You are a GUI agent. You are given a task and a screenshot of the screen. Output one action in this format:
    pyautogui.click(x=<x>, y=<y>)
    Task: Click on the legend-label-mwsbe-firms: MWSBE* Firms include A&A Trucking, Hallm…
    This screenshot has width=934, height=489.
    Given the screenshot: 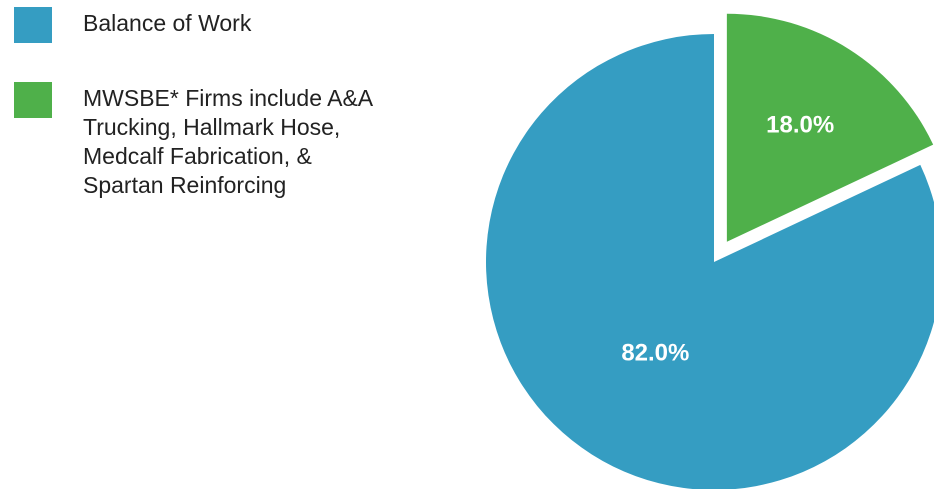 What is the action you would take?
    pyautogui.click(x=227, y=141)
    